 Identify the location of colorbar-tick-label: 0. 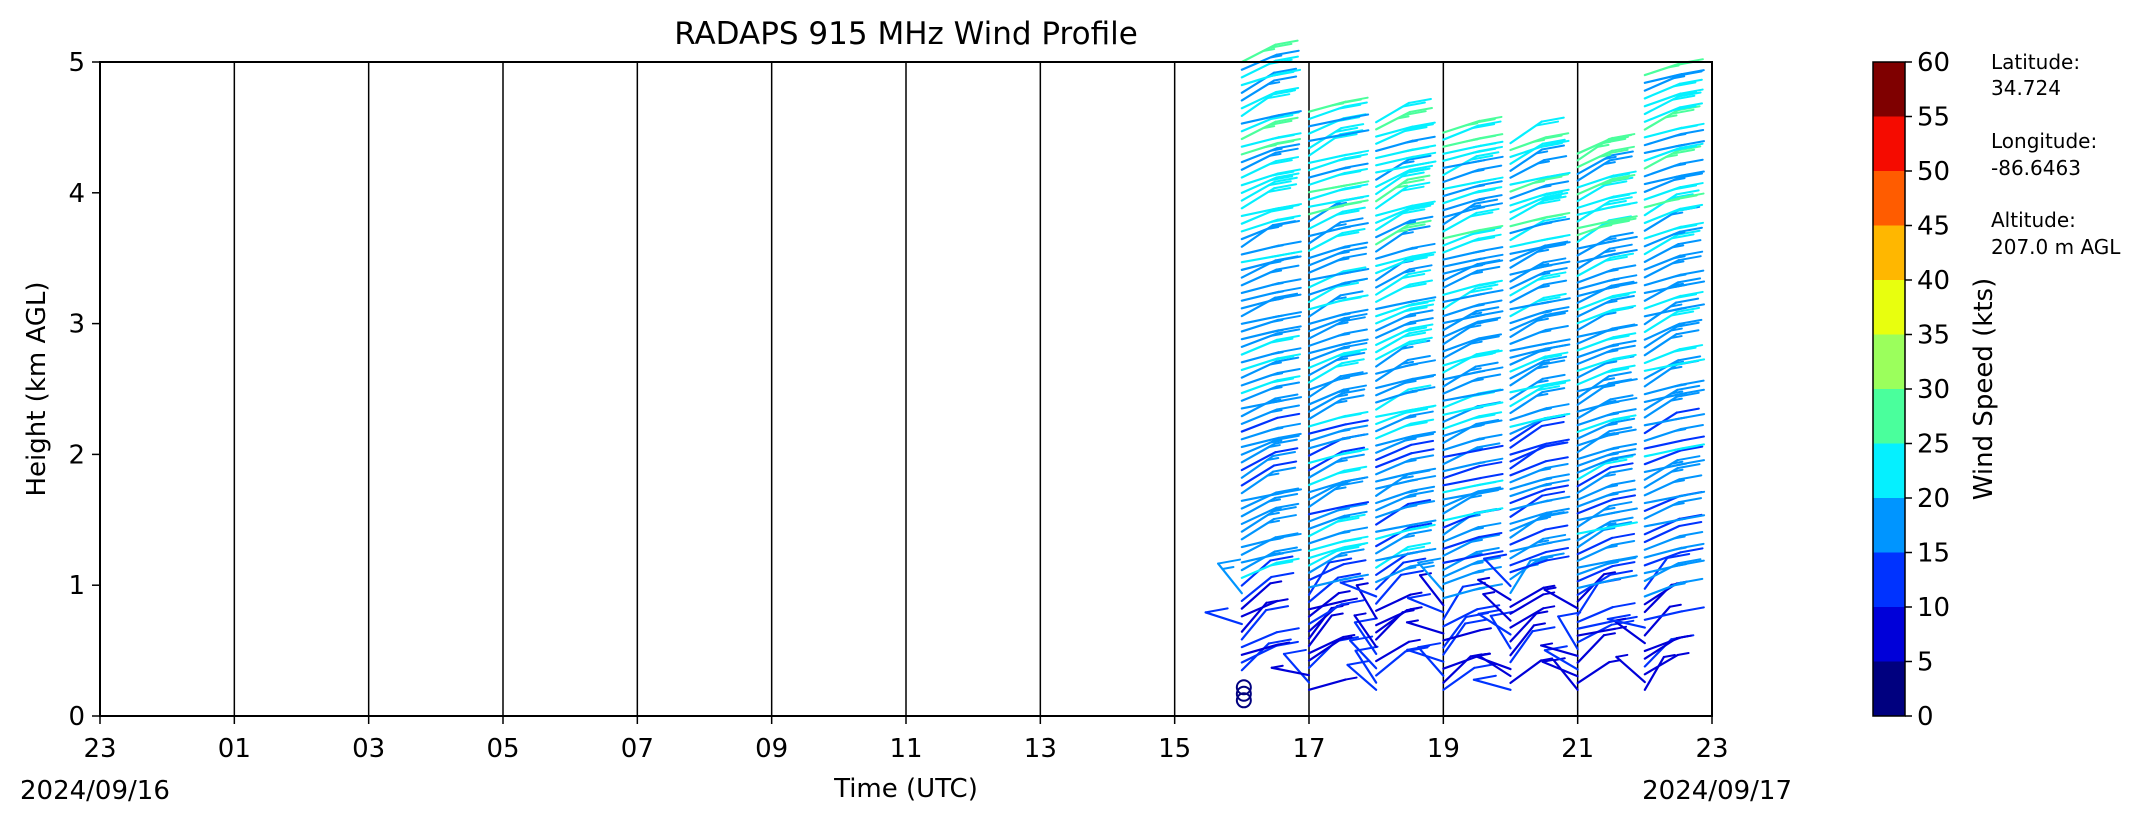
(1925, 717).